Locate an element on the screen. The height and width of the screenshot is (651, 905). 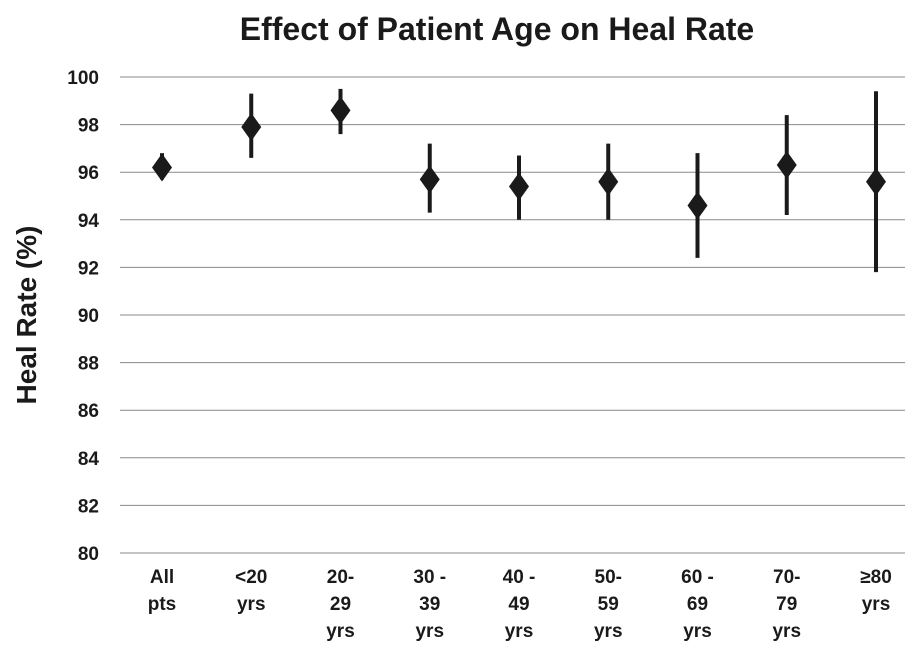
y-tick-label: 92 is located at coordinates (88, 268).